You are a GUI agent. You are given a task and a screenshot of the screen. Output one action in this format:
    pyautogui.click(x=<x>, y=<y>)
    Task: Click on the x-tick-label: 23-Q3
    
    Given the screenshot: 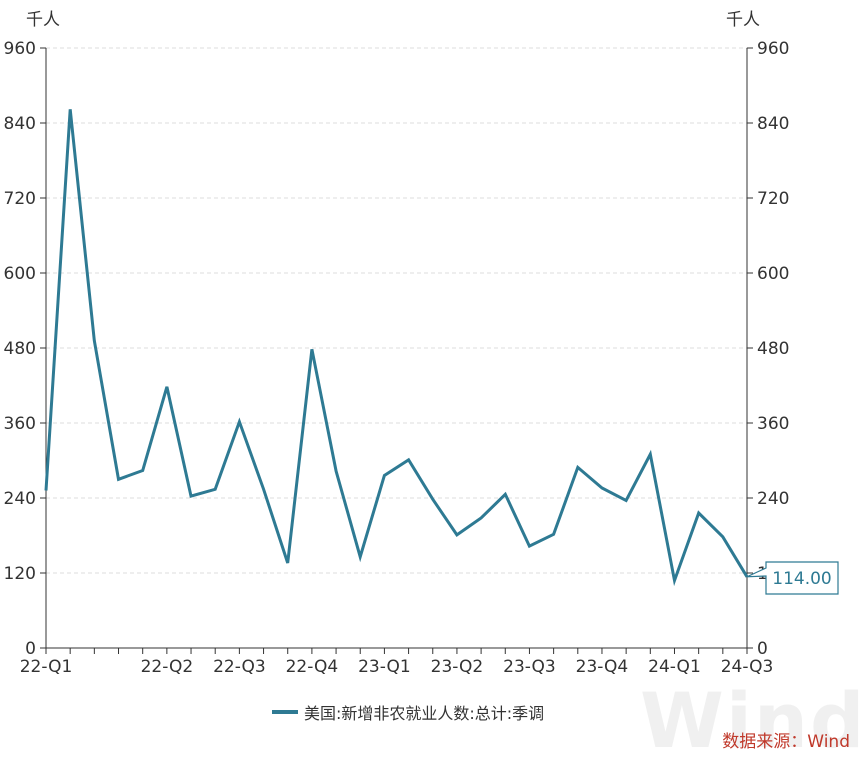 What is the action you would take?
    pyautogui.click(x=529, y=667)
    